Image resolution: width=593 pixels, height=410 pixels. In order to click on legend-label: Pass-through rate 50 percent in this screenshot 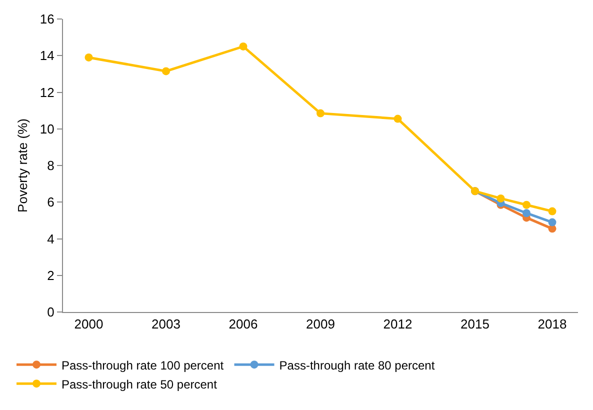, I will do `click(140, 384)`.